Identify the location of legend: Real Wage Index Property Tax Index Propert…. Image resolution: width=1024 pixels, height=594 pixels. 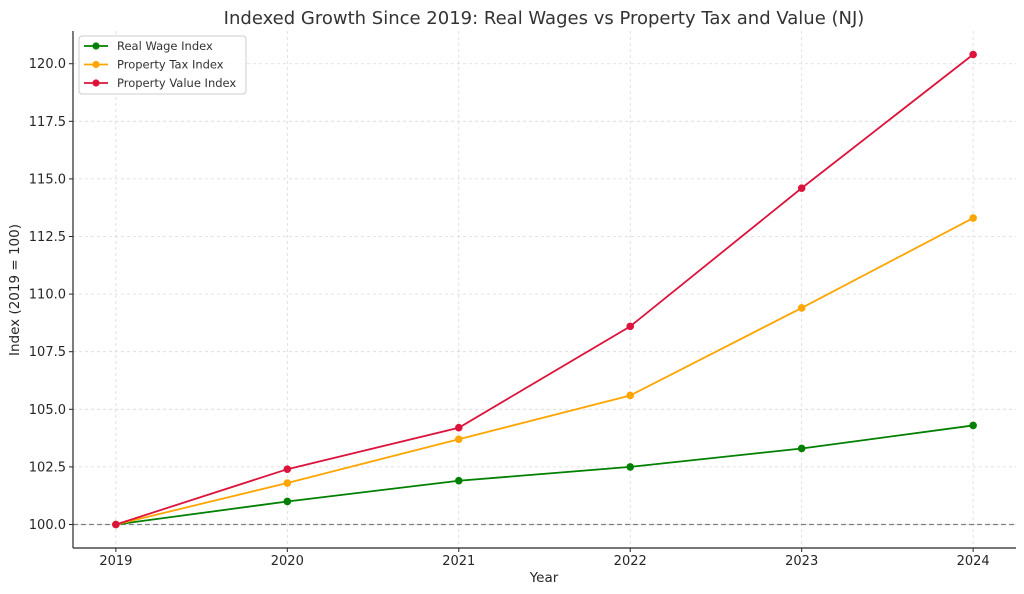
(162, 65).